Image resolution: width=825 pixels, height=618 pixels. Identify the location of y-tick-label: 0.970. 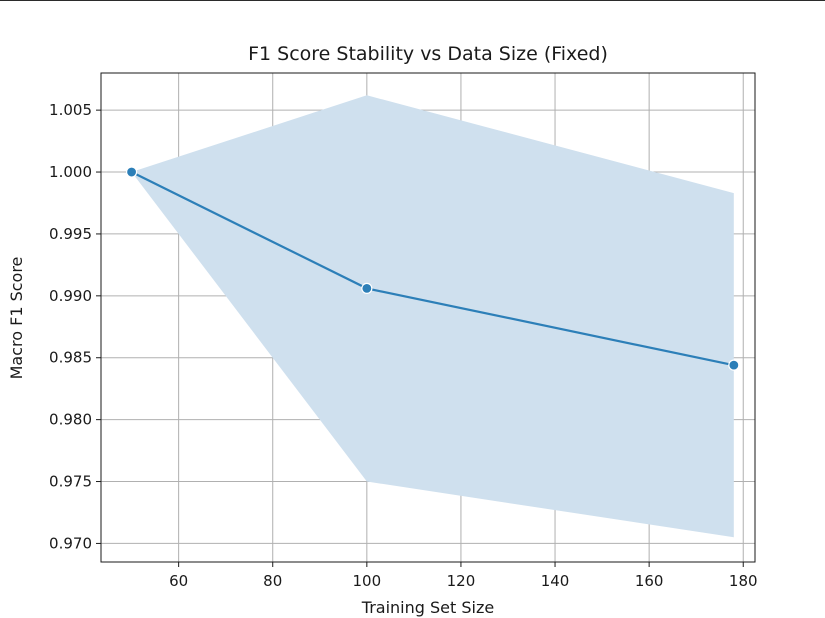
(70, 543).